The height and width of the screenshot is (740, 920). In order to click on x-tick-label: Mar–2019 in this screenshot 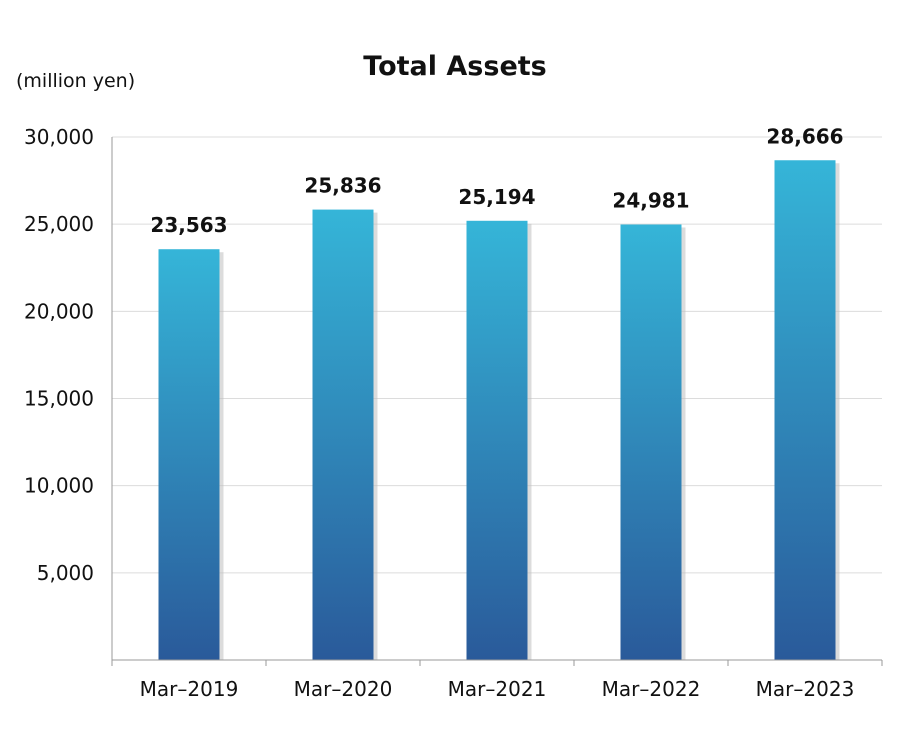, I will do `click(189, 689)`.